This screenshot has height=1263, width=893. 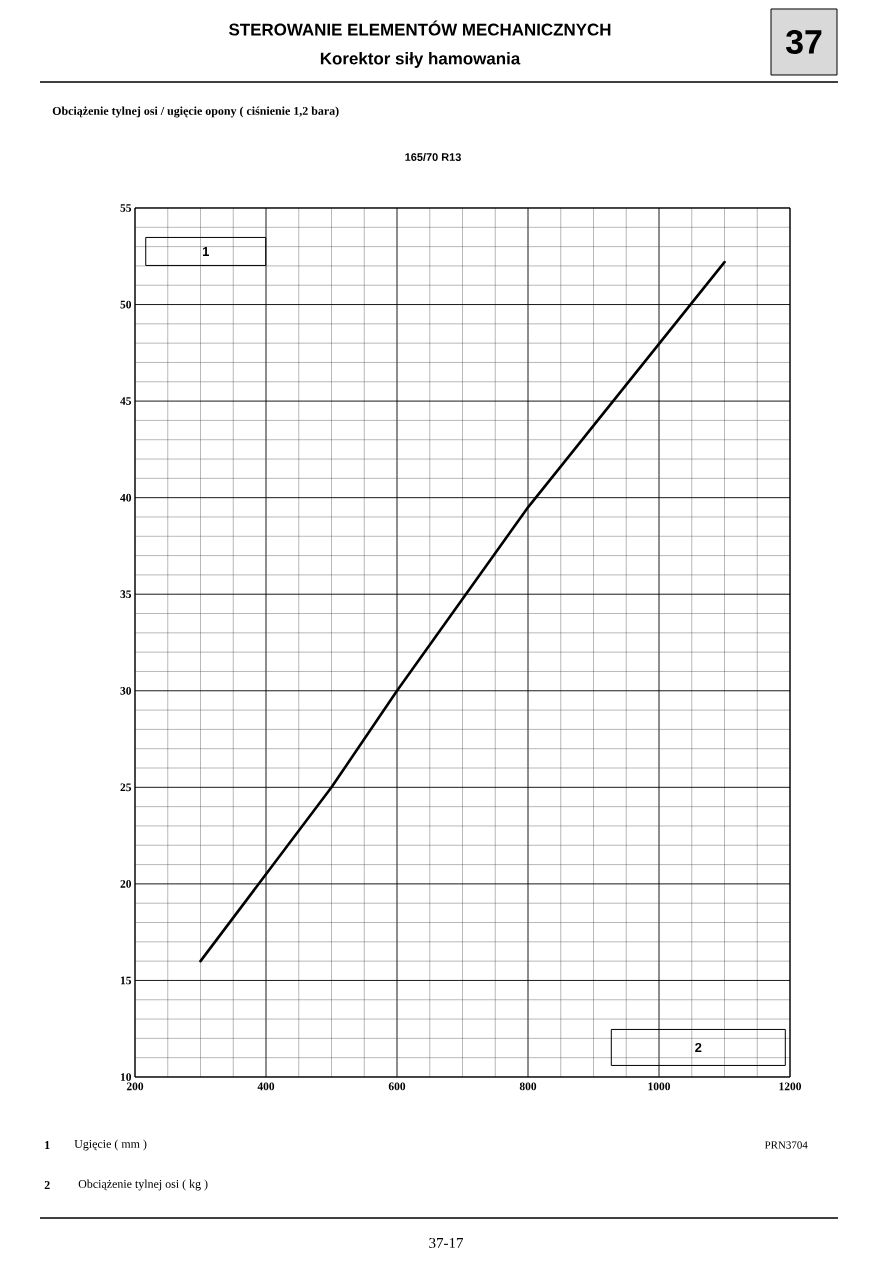 What do you see at coordinates (420, 60) in the screenshot?
I see `chart-subtitle: Korektor siły hamowania` at bounding box center [420, 60].